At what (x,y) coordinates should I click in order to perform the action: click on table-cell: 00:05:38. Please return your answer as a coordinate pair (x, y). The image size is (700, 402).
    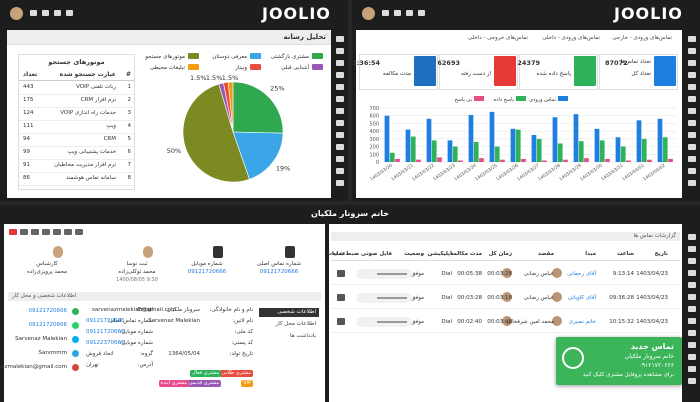
    Looking at the image, I should click on (469, 274).